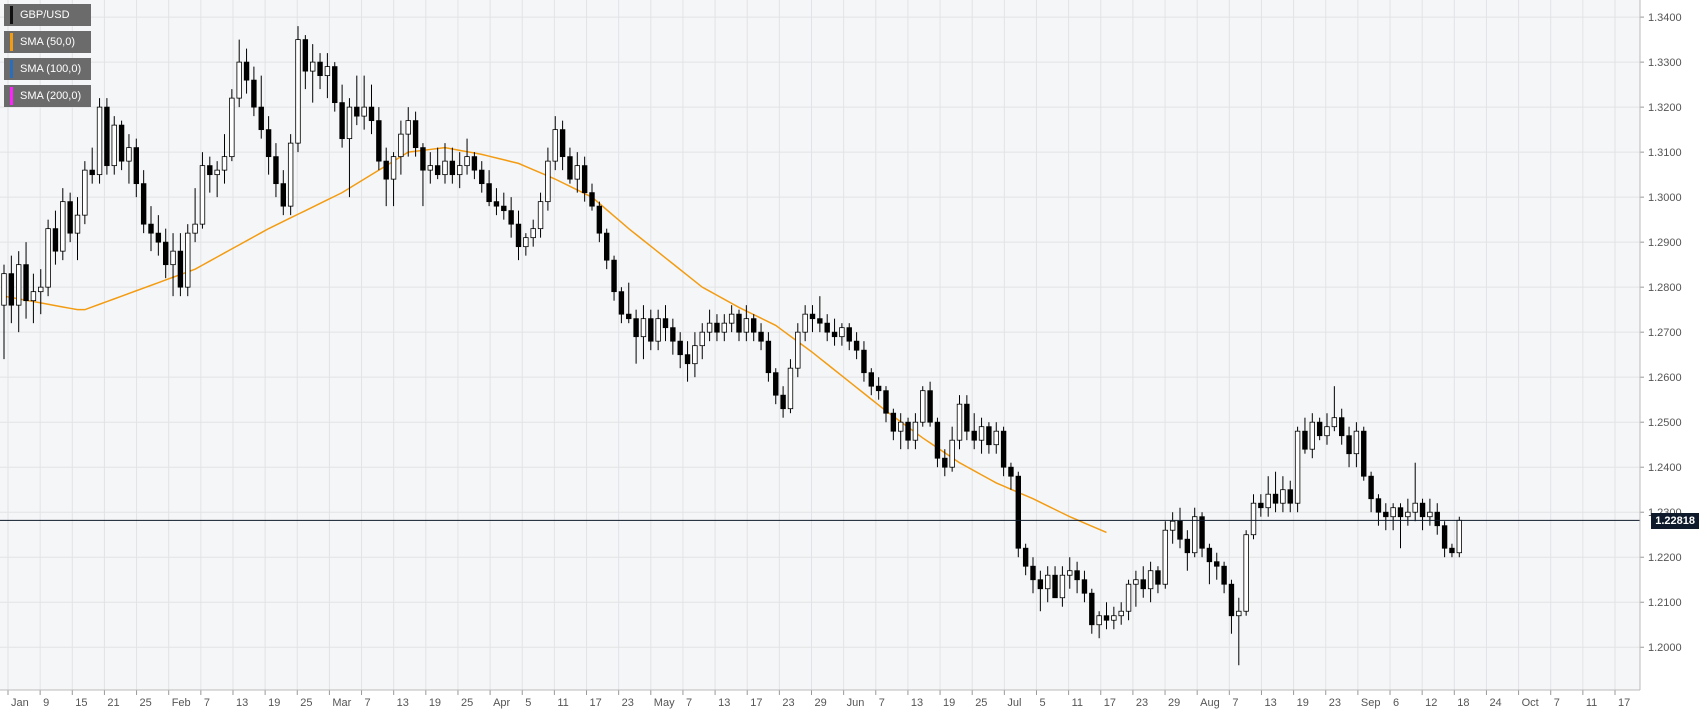 The width and height of the screenshot is (1707, 712). Describe the element at coordinates (1665, 558) in the screenshot. I see `y-tick-label: 1.2200` at that location.